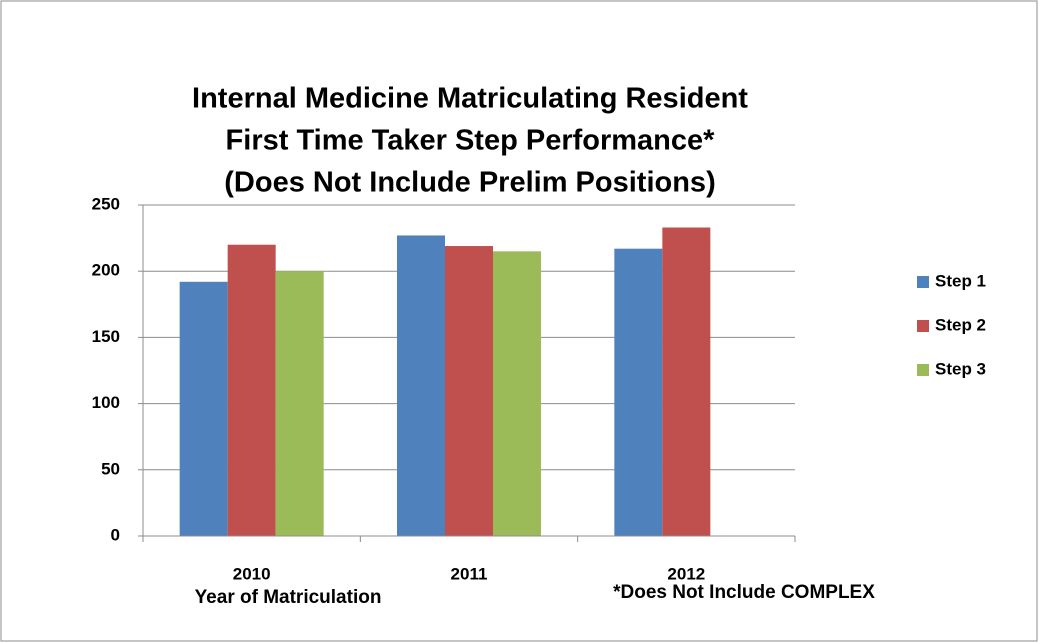 This screenshot has width=1039, height=643. Describe the element at coordinates (471, 141) in the screenshot. I see `chart-title: First Time Taker Step Performance*` at that location.